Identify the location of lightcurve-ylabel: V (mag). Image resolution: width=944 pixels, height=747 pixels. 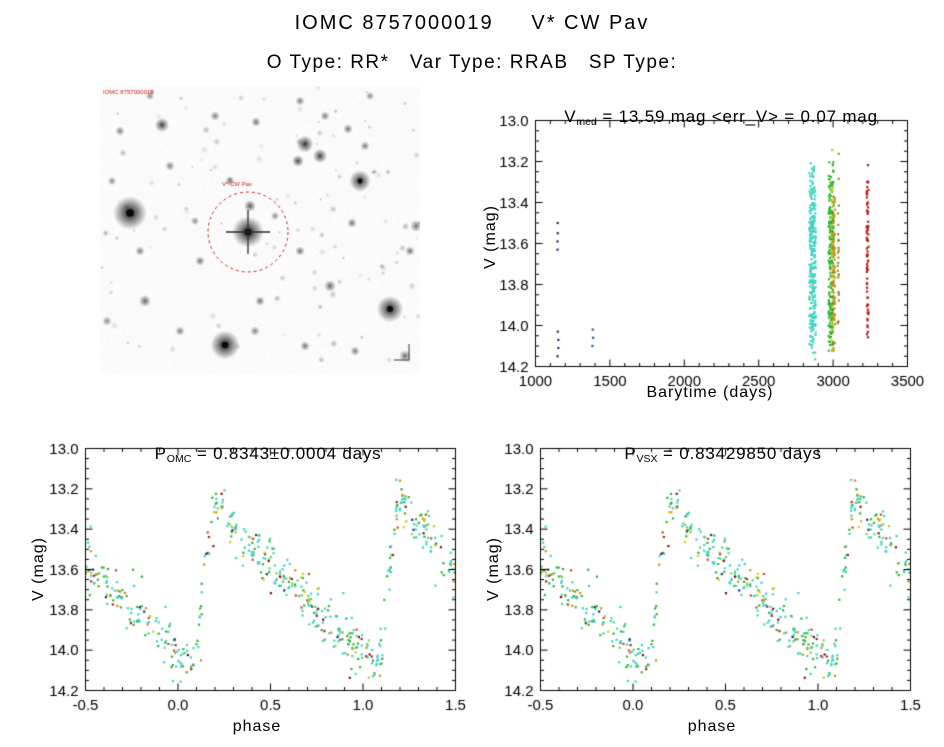
(490, 237).